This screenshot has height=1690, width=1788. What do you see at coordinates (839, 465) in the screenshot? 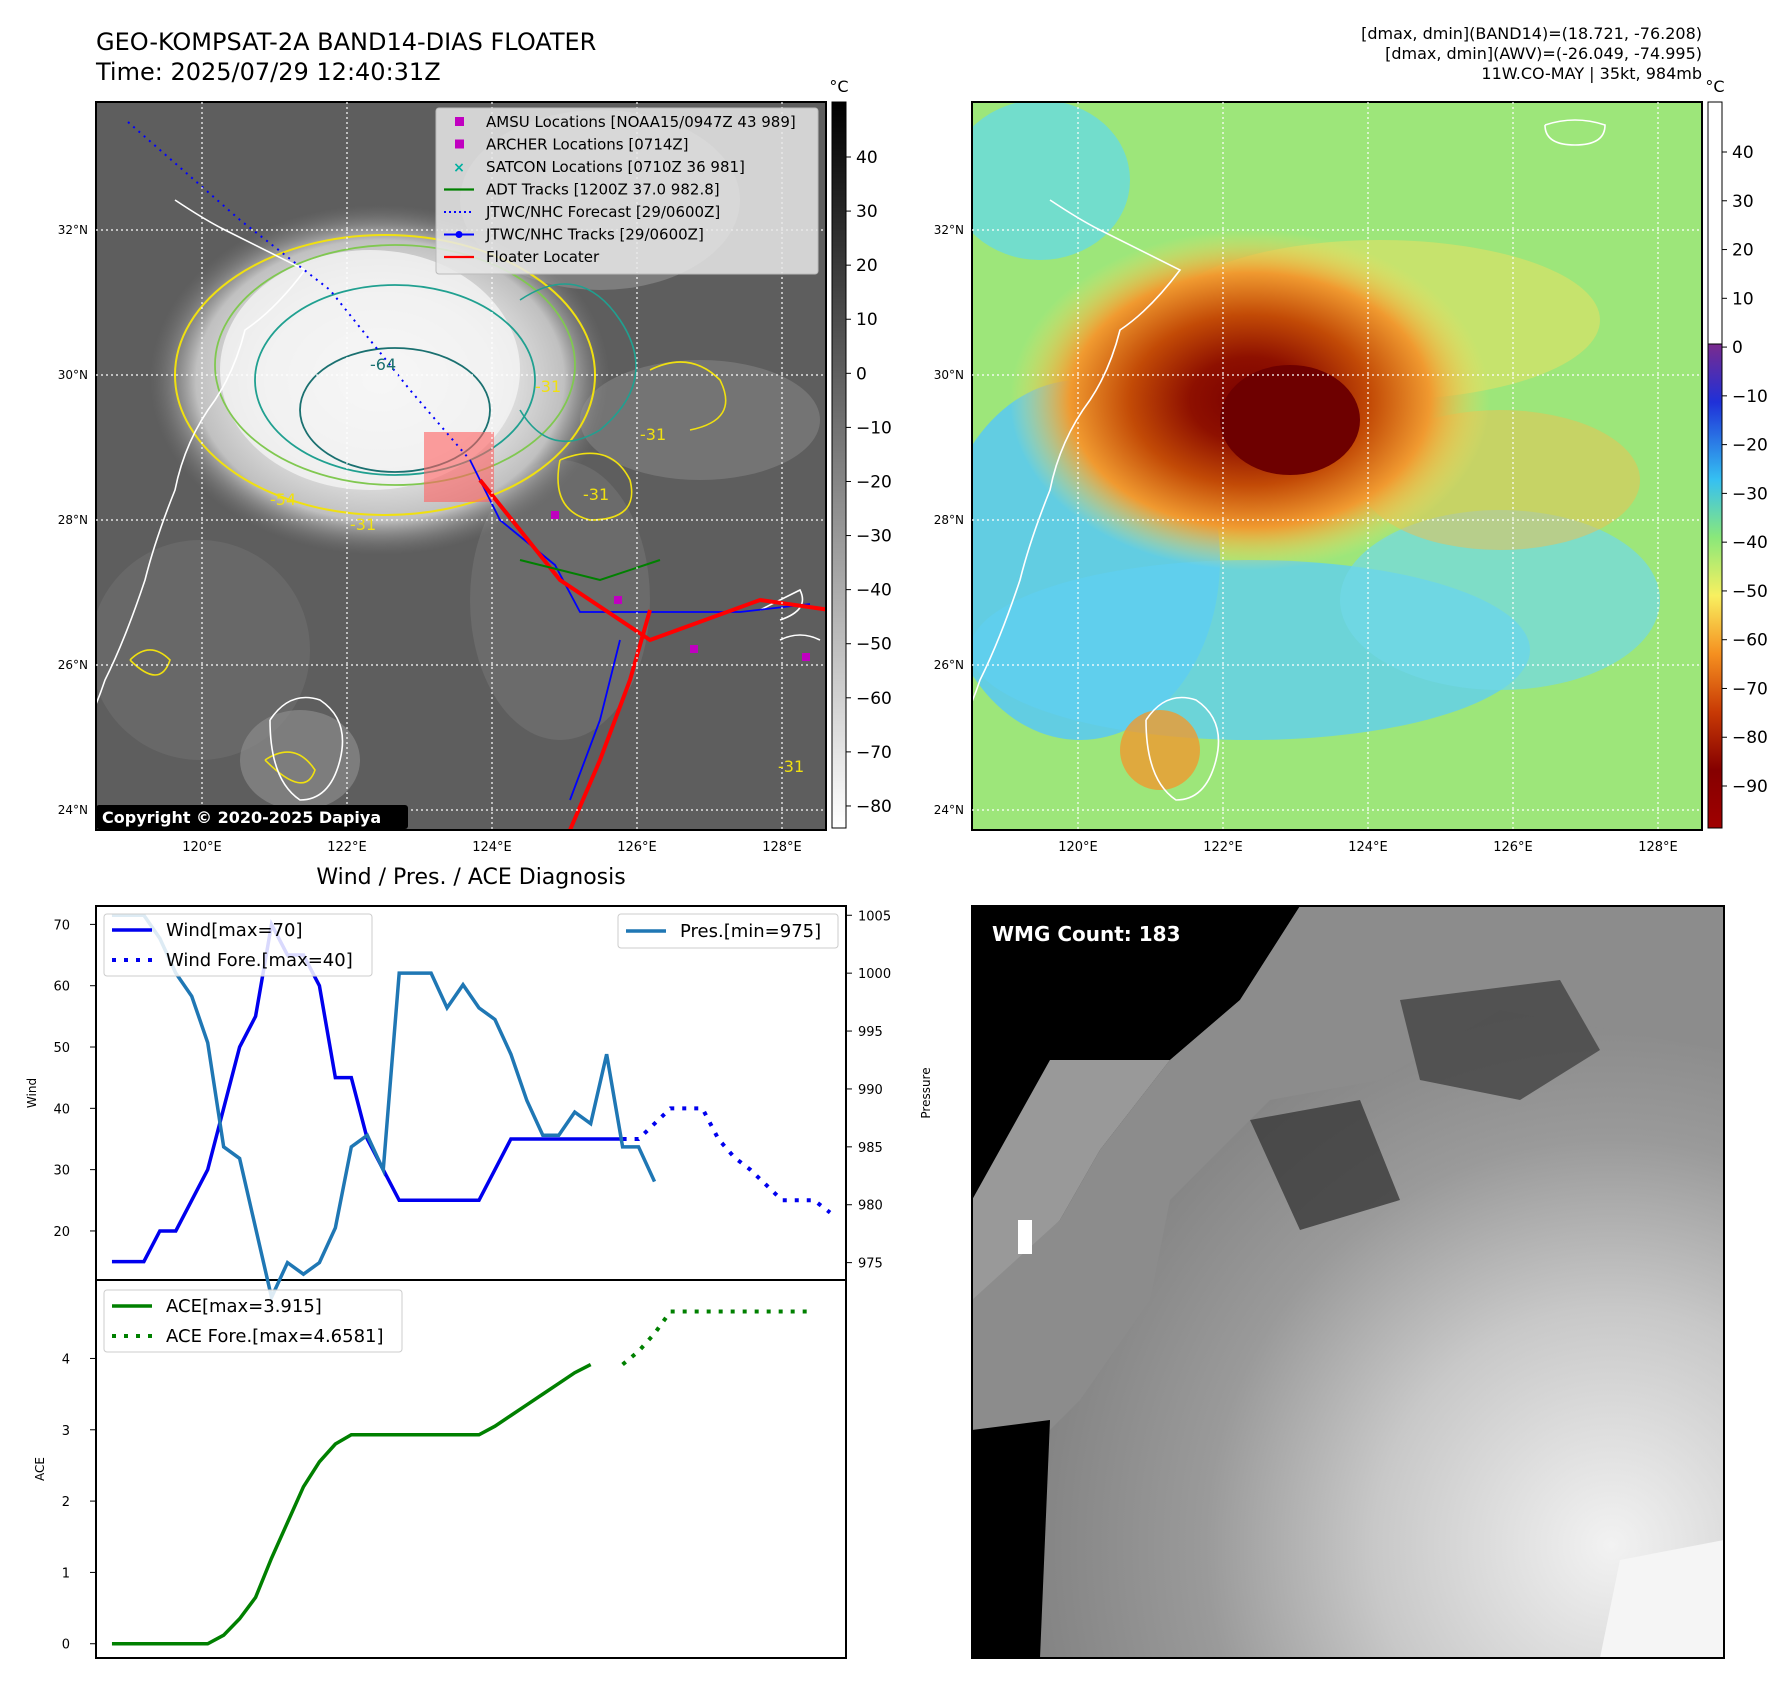
I see `ir-colorbar` at bounding box center [839, 465].